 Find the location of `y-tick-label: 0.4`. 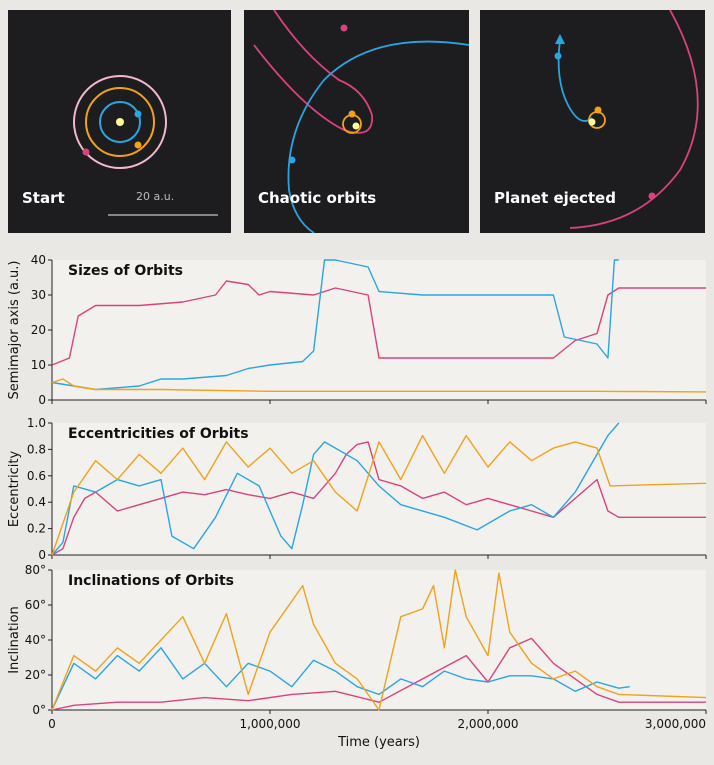

y-tick-label: 0.4 is located at coordinates (36, 502).